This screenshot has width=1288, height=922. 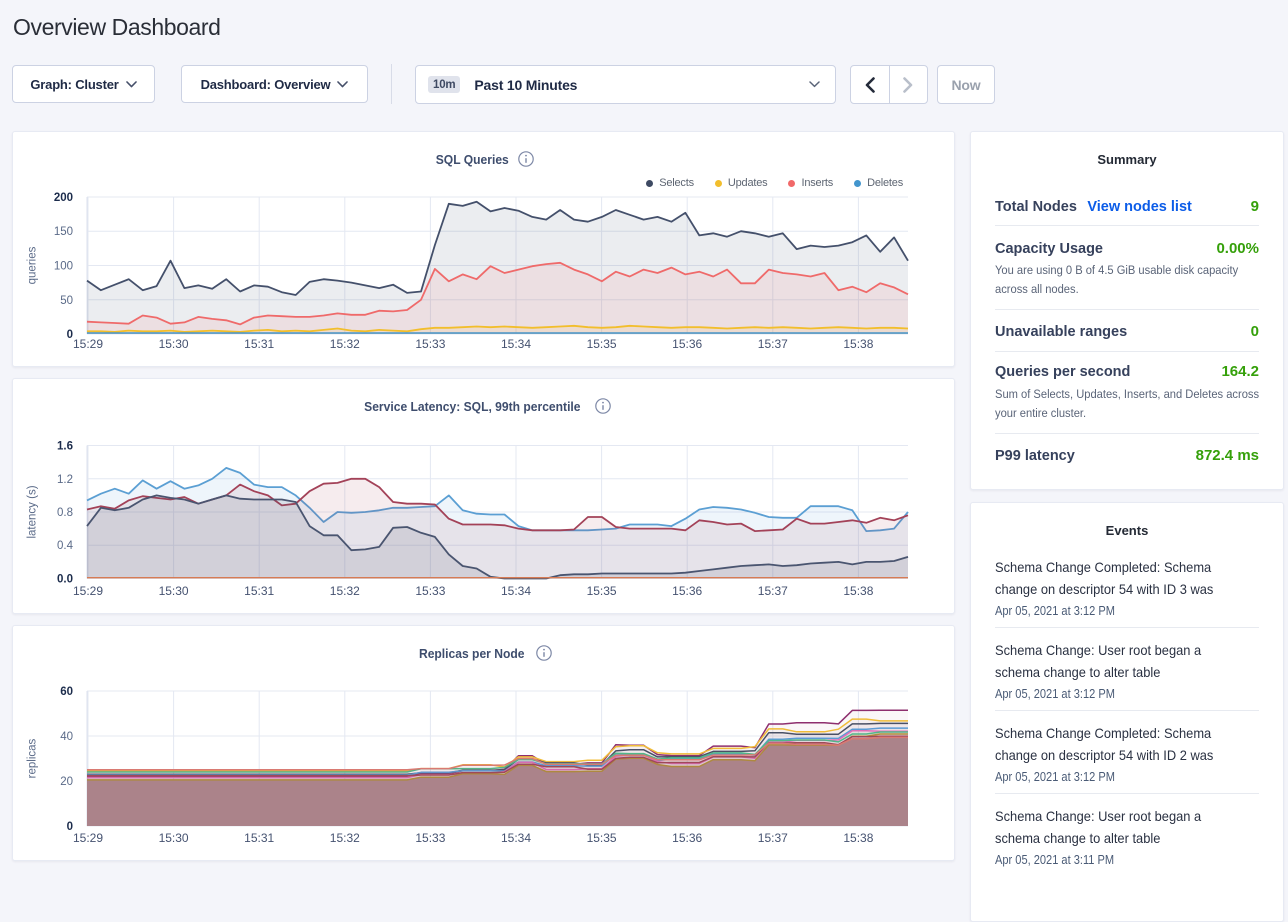 What do you see at coordinates (63, 198) in the screenshot?
I see `svg-text: 200` at bounding box center [63, 198].